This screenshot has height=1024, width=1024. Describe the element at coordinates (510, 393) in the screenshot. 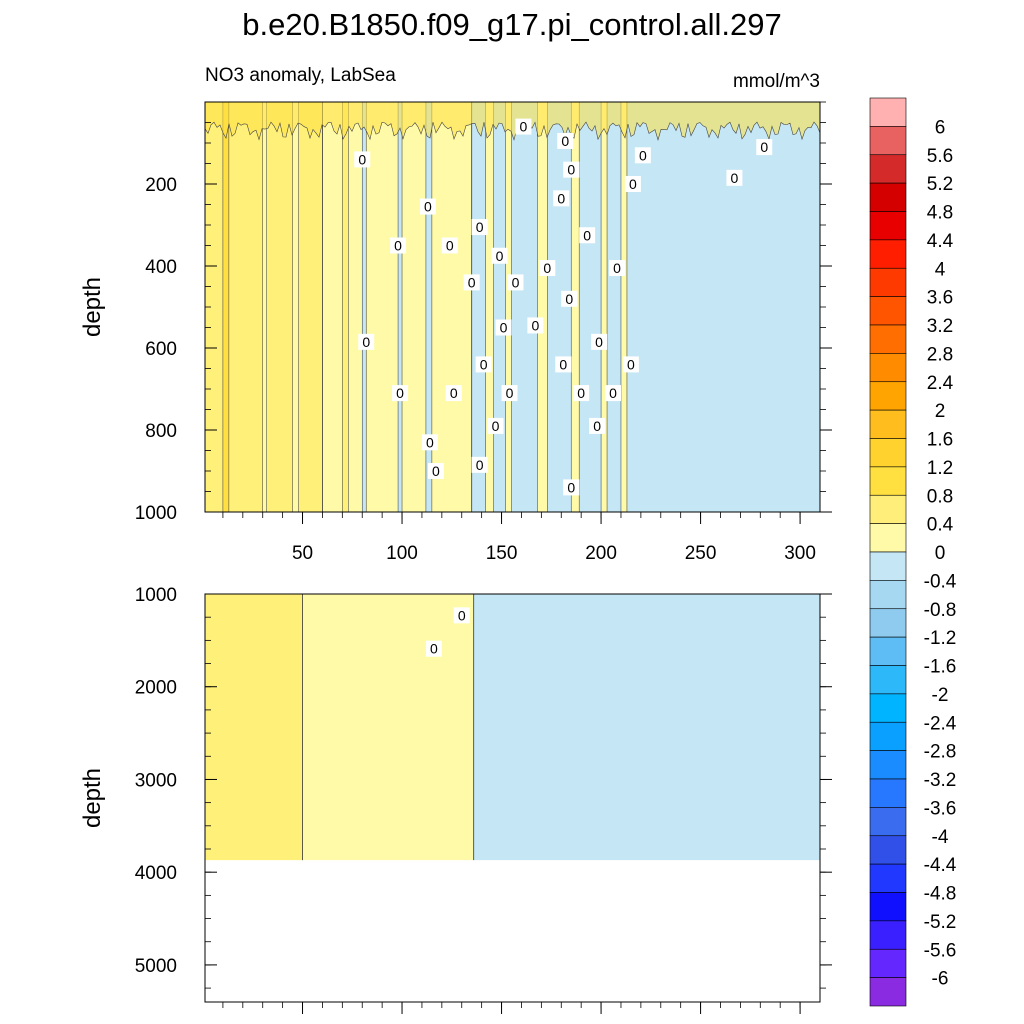

I see `contour-label-29: 0` at that location.